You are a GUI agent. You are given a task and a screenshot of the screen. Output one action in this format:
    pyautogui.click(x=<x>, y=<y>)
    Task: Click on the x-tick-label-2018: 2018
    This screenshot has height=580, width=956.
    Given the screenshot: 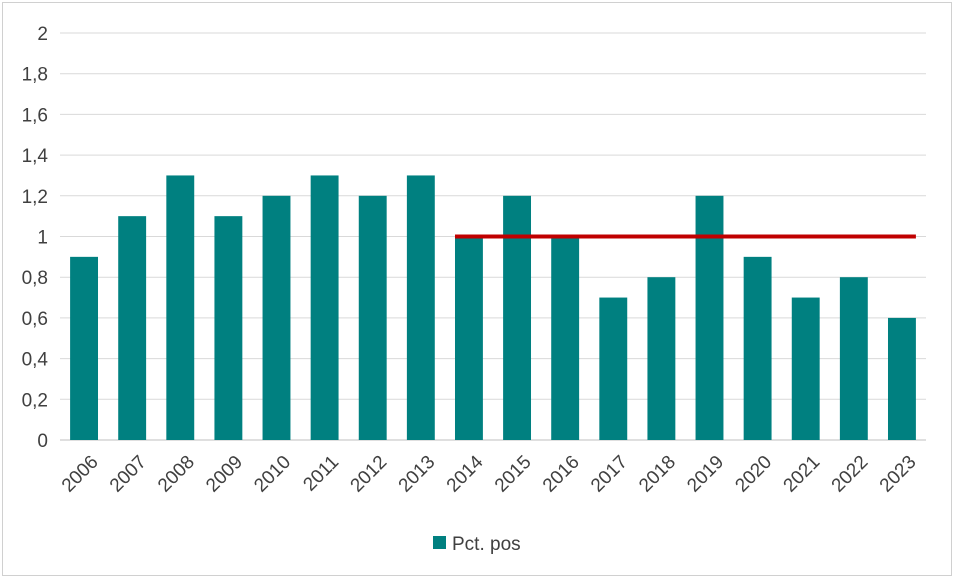 What is the action you would take?
    pyautogui.click(x=657, y=474)
    